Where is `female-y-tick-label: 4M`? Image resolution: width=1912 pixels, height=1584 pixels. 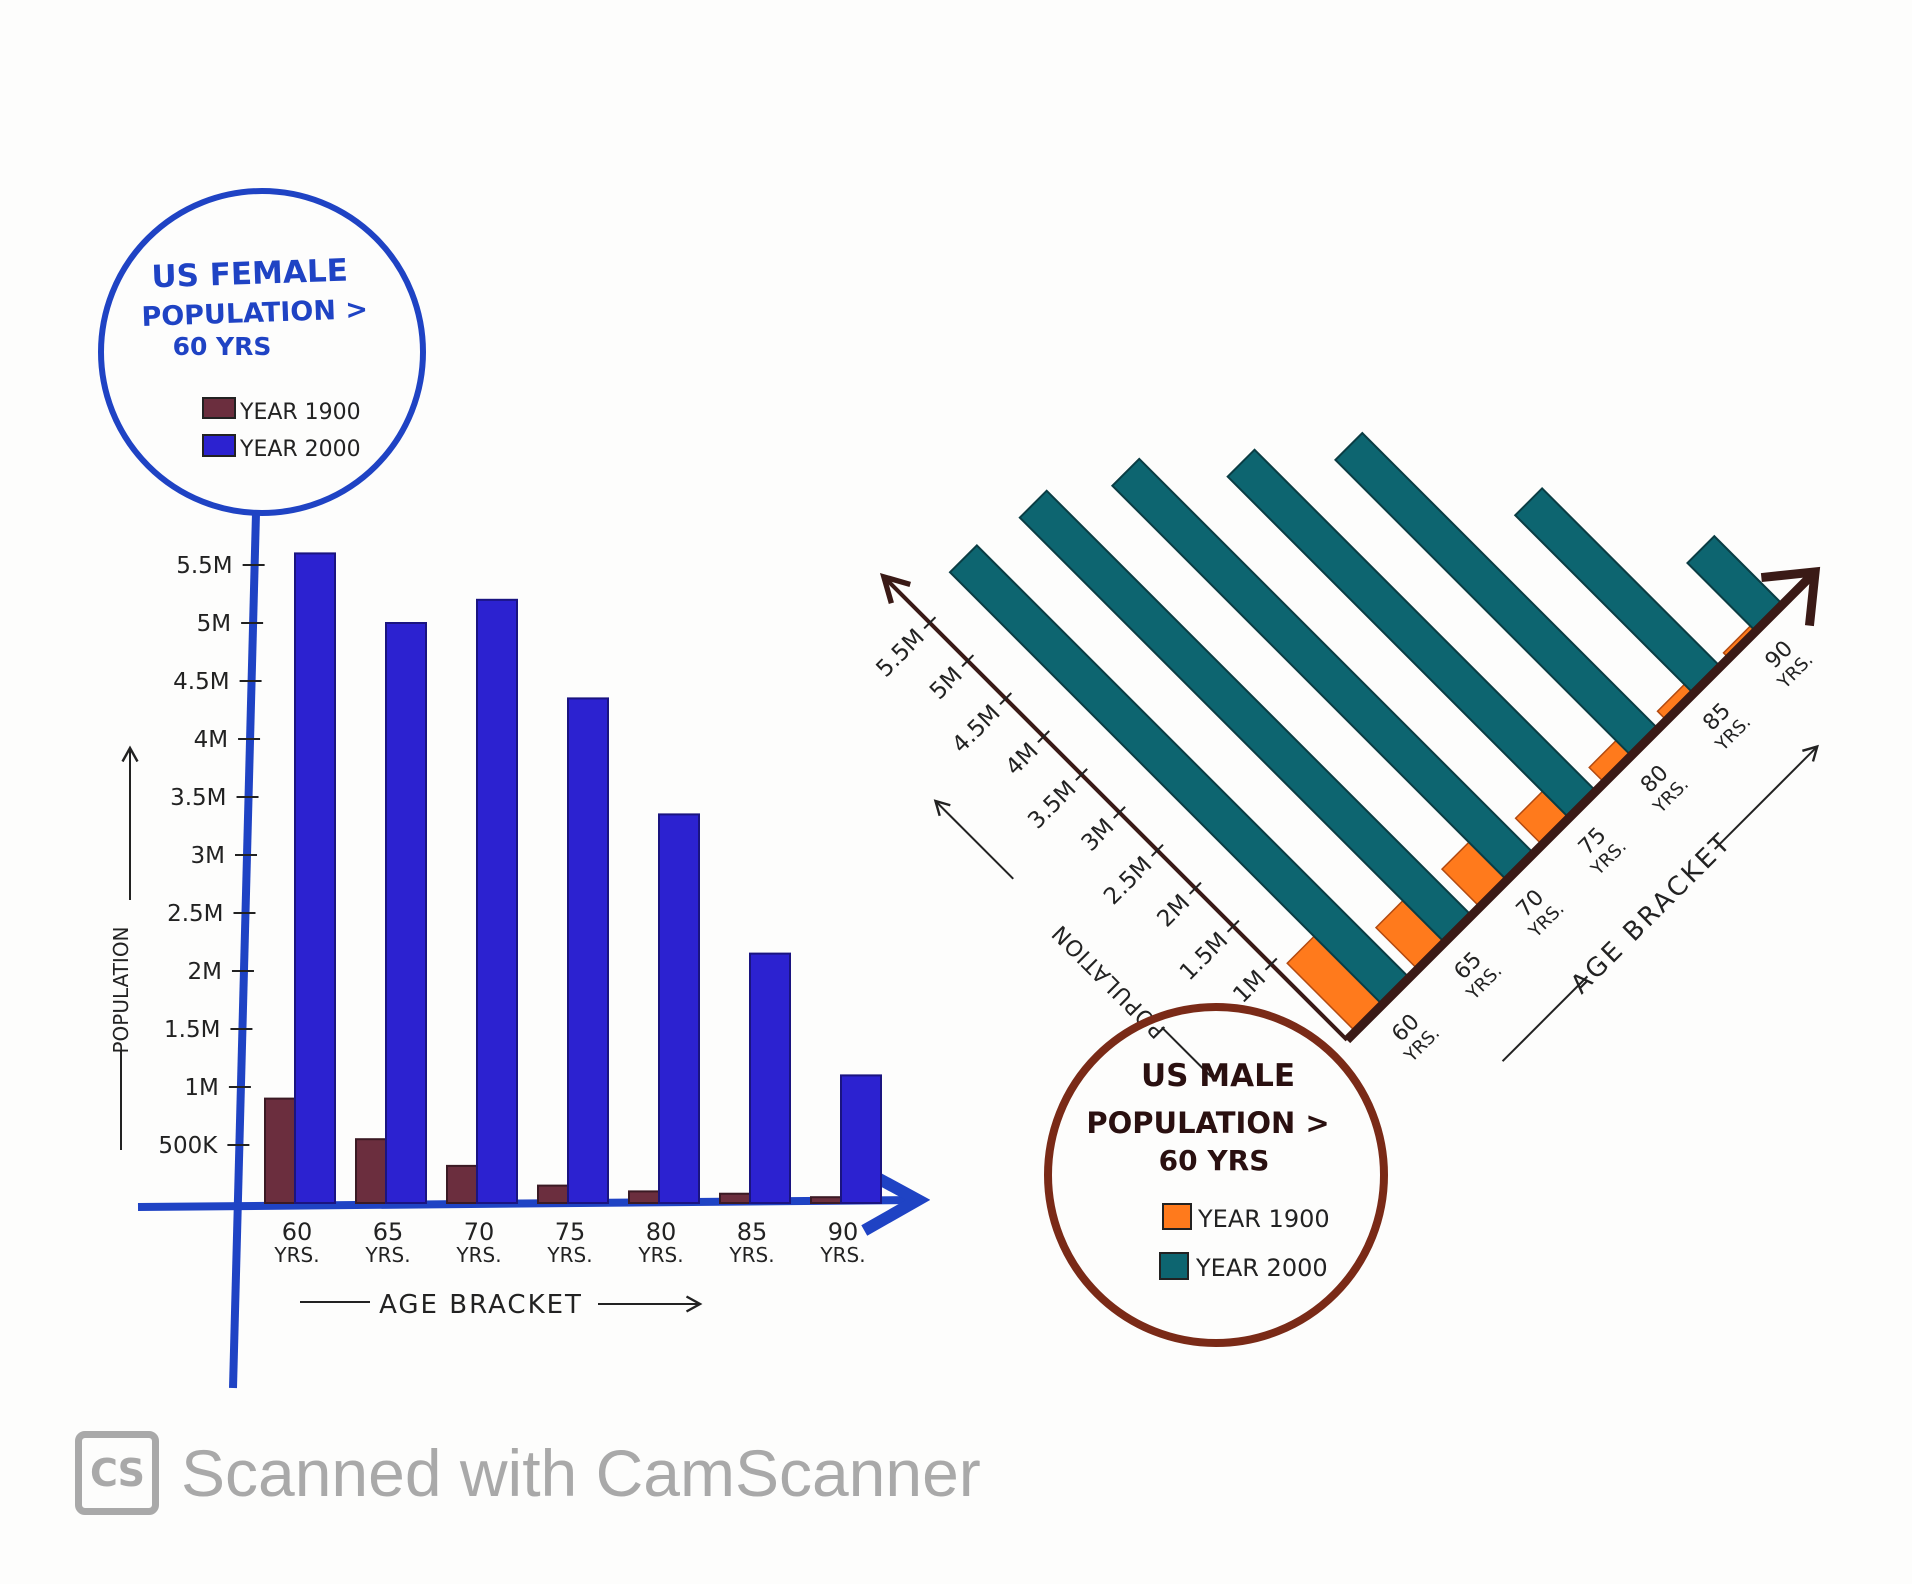
female-y-tick-label: 4M is located at coordinates (211, 740).